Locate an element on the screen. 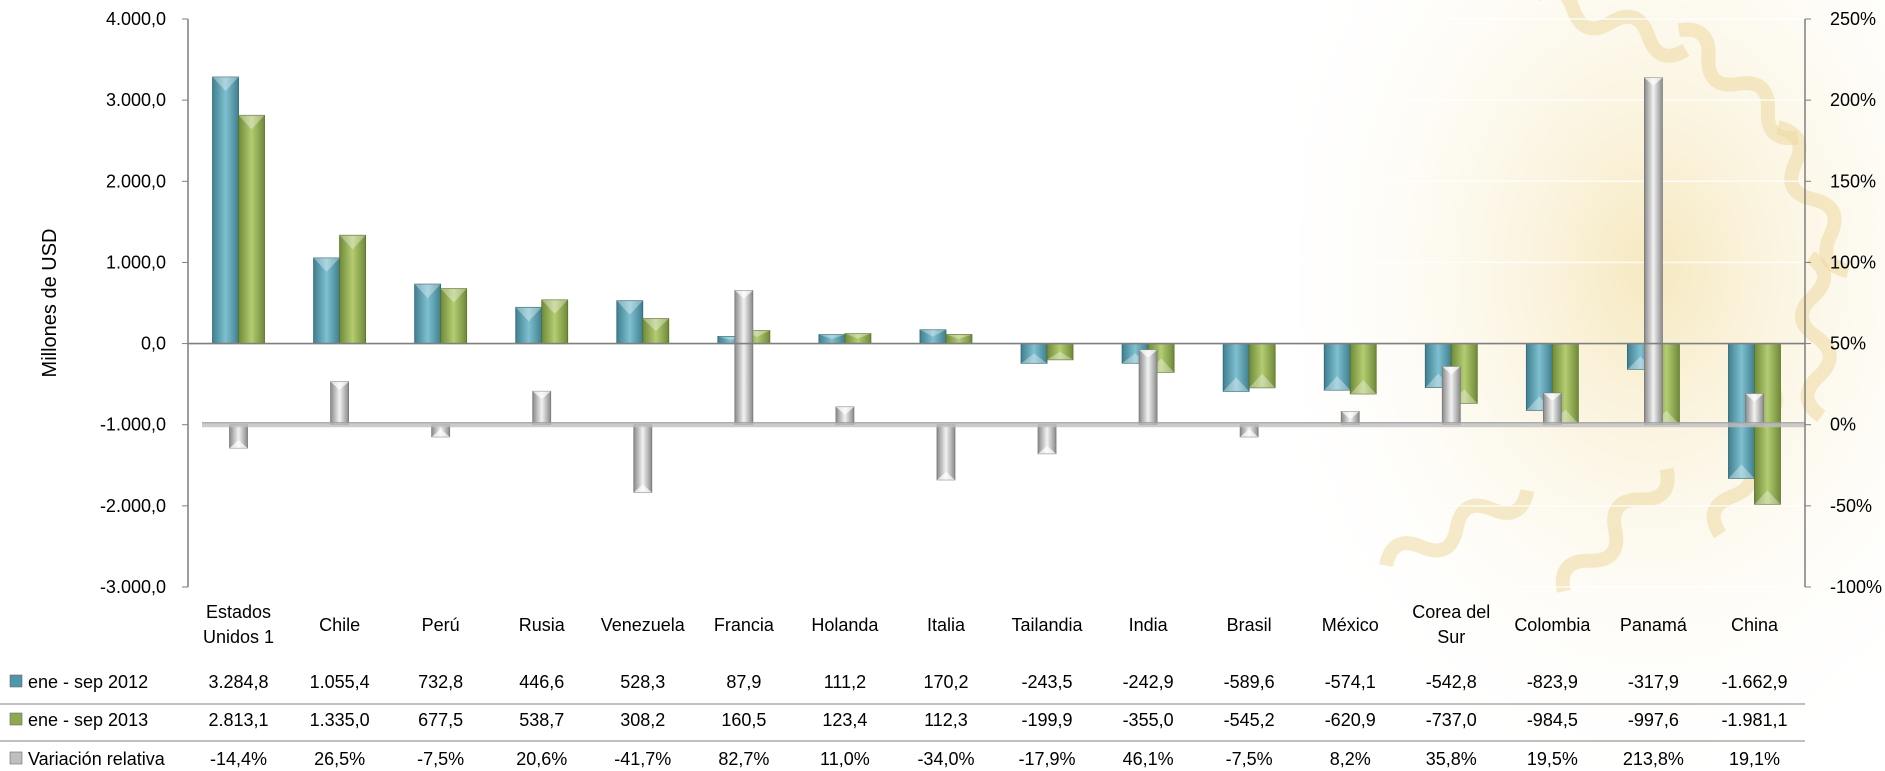 The width and height of the screenshot is (1885, 771). bar-s1-0-bevel is located at coordinates (225, 84).